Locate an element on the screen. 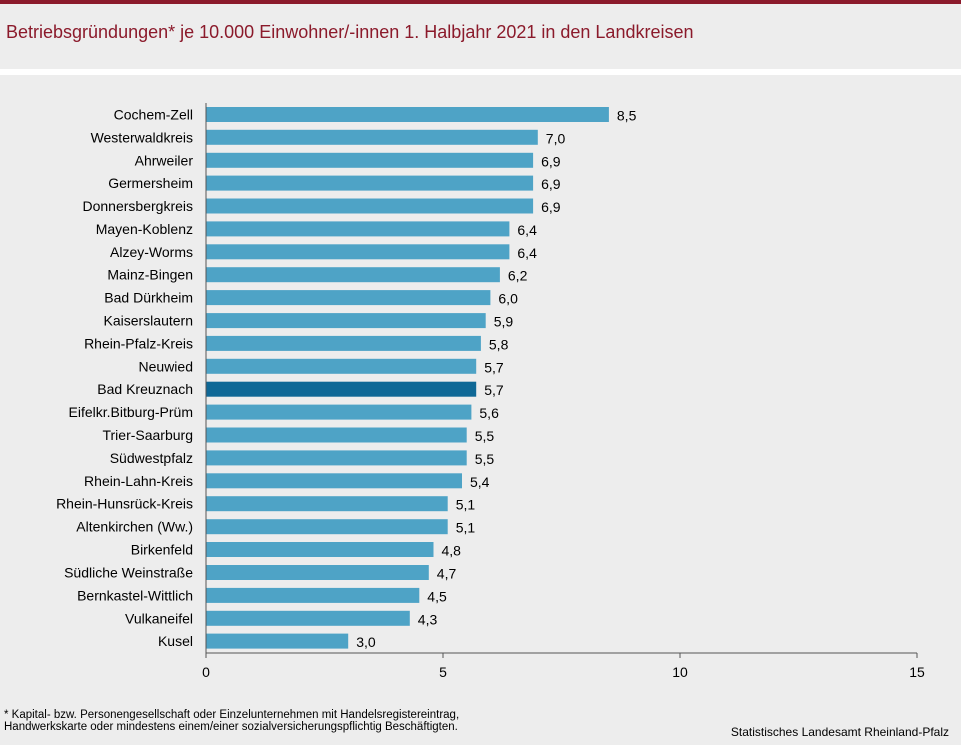 The height and width of the screenshot is (745, 961). data-label: 5,6 is located at coordinates (489, 413).